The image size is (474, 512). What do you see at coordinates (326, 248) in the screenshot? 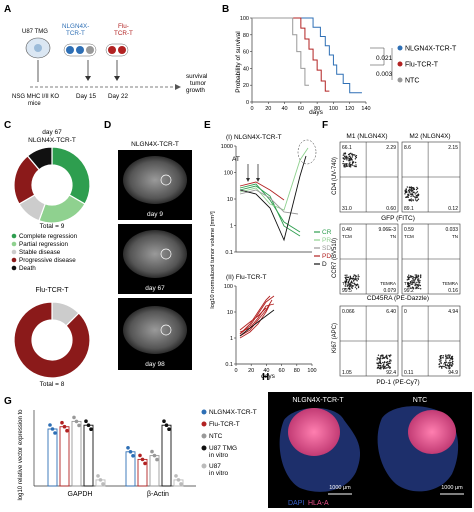
I see `e-legend-item: SD` at bounding box center [326, 248].